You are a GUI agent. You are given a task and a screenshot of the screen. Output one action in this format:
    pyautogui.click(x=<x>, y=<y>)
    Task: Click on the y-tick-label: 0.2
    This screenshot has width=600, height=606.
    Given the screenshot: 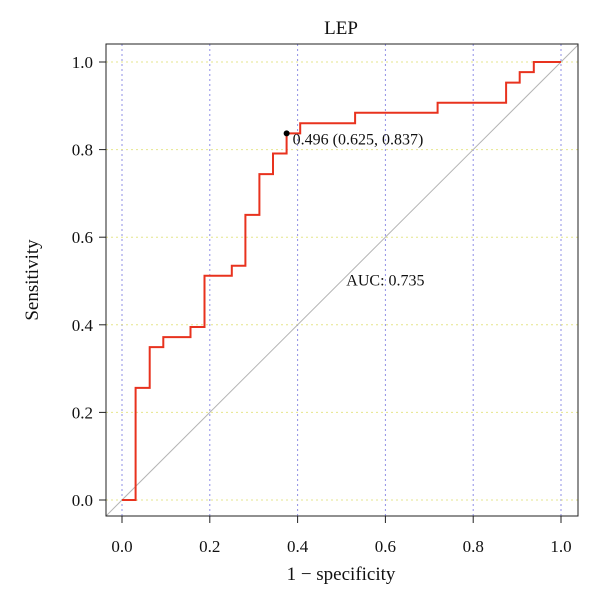 What is the action you would take?
    pyautogui.click(x=82, y=412)
    